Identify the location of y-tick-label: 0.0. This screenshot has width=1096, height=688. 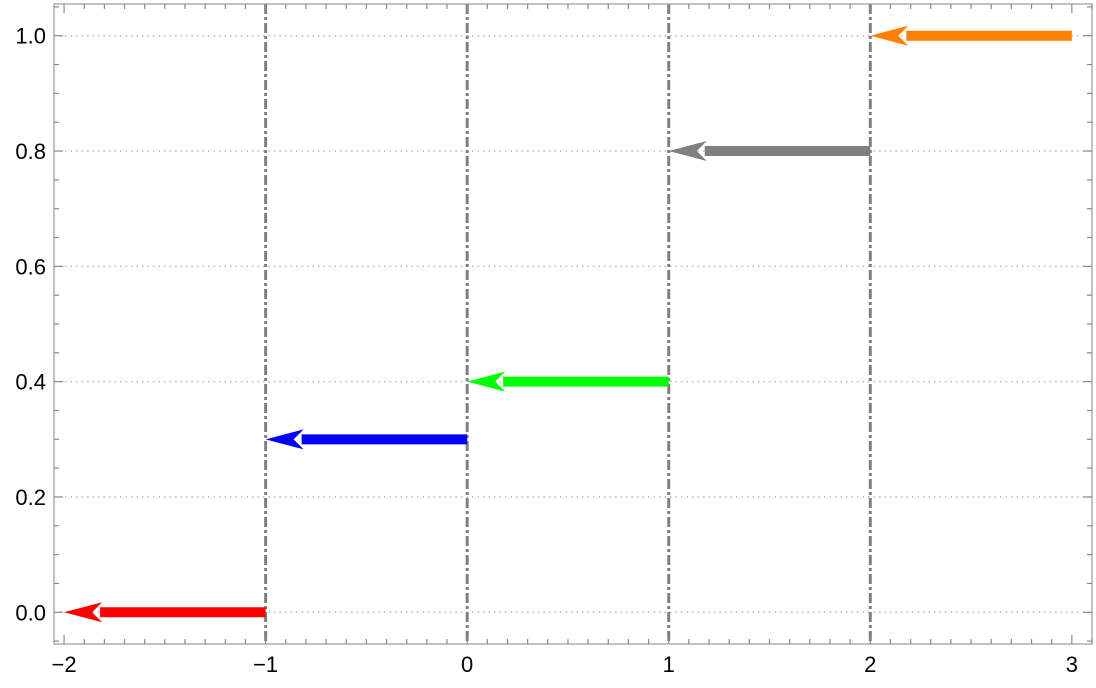
(30, 612).